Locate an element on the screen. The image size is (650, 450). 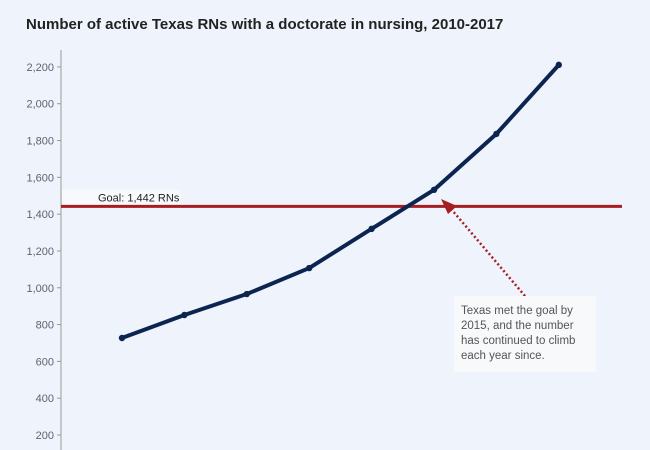
y-tick-label: 200 is located at coordinates (45, 436).